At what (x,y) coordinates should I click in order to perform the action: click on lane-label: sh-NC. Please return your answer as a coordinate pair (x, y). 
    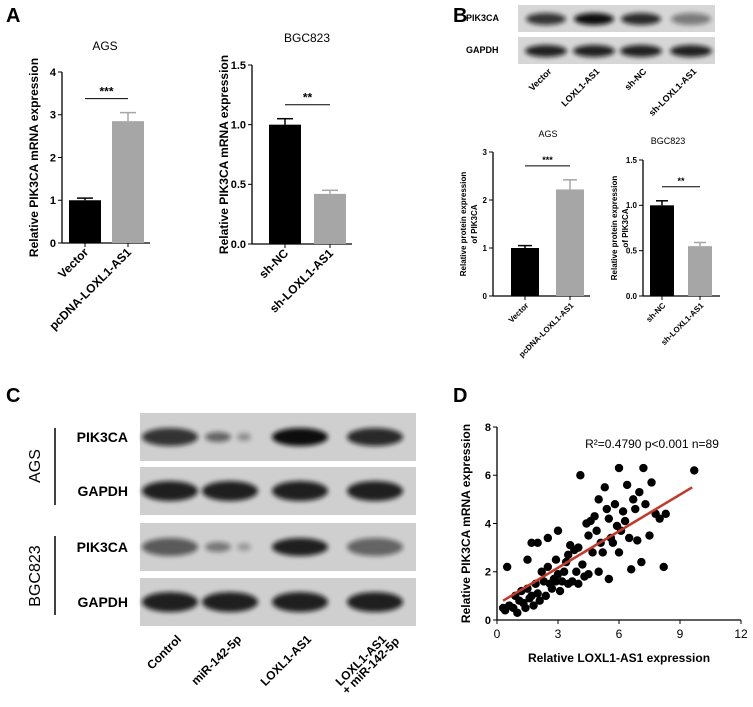
    Looking at the image, I should click on (636, 79).